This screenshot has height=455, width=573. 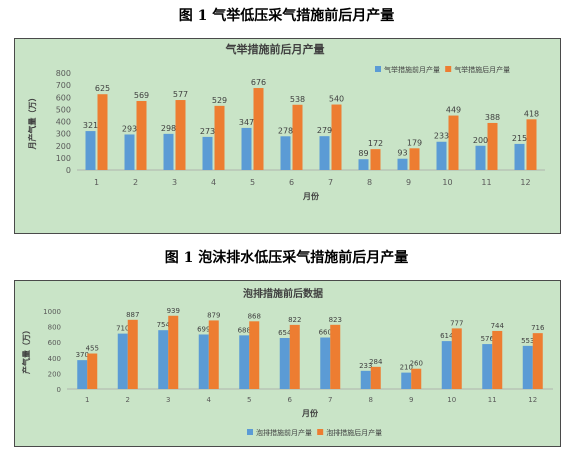 I want to click on chart2-y-tick-label: 200, so click(x=54, y=374).